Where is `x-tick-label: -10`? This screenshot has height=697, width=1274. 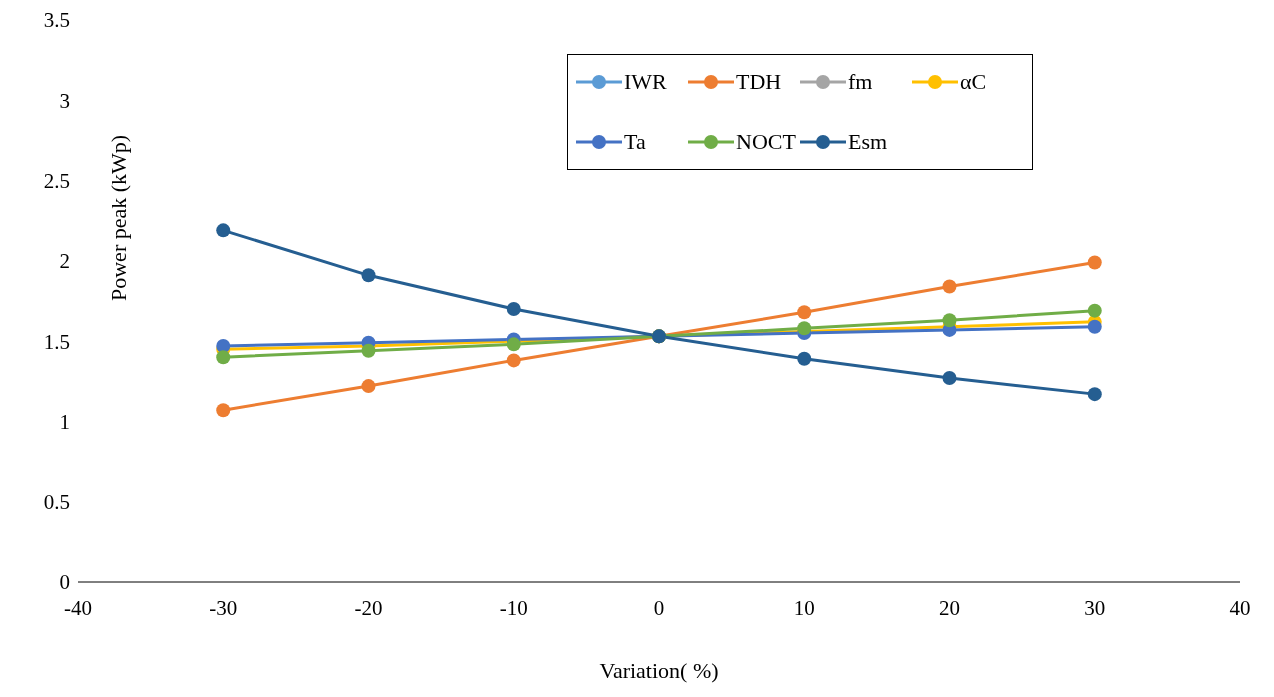
x-tick-label: -10 is located at coordinates (513, 607).